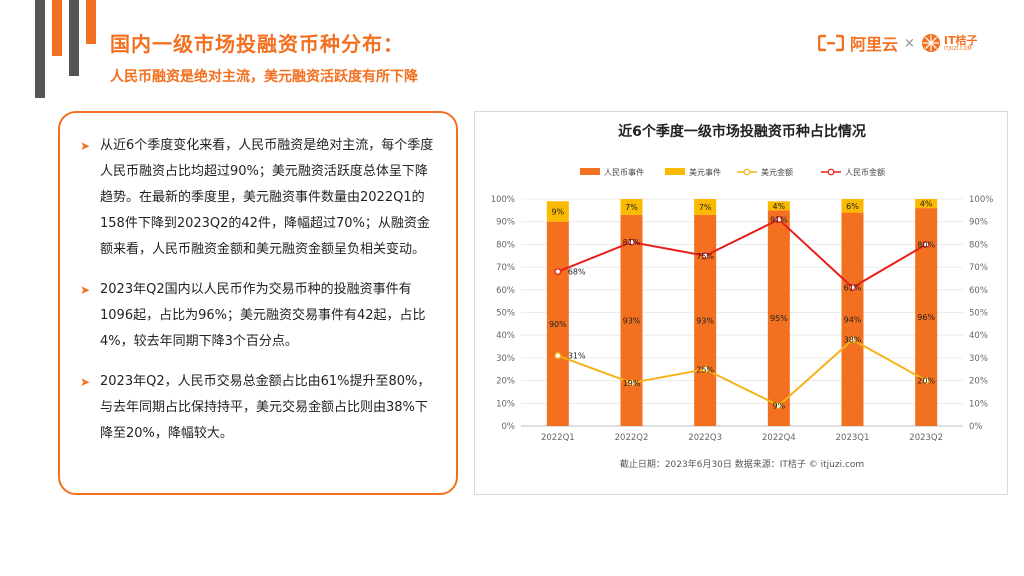  What do you see at coordinates (577, 272) in the screenshot?
I see `line-data-label: 68%` at bounding box center [577, 272].